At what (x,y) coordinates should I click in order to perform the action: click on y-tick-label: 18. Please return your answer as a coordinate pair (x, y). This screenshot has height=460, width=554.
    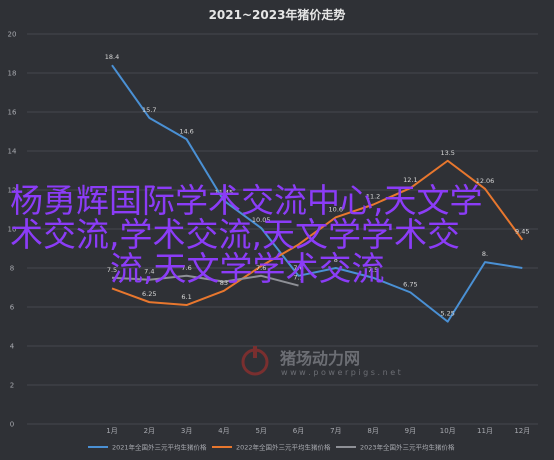
    Looking at the image, I should click on (12, 74).